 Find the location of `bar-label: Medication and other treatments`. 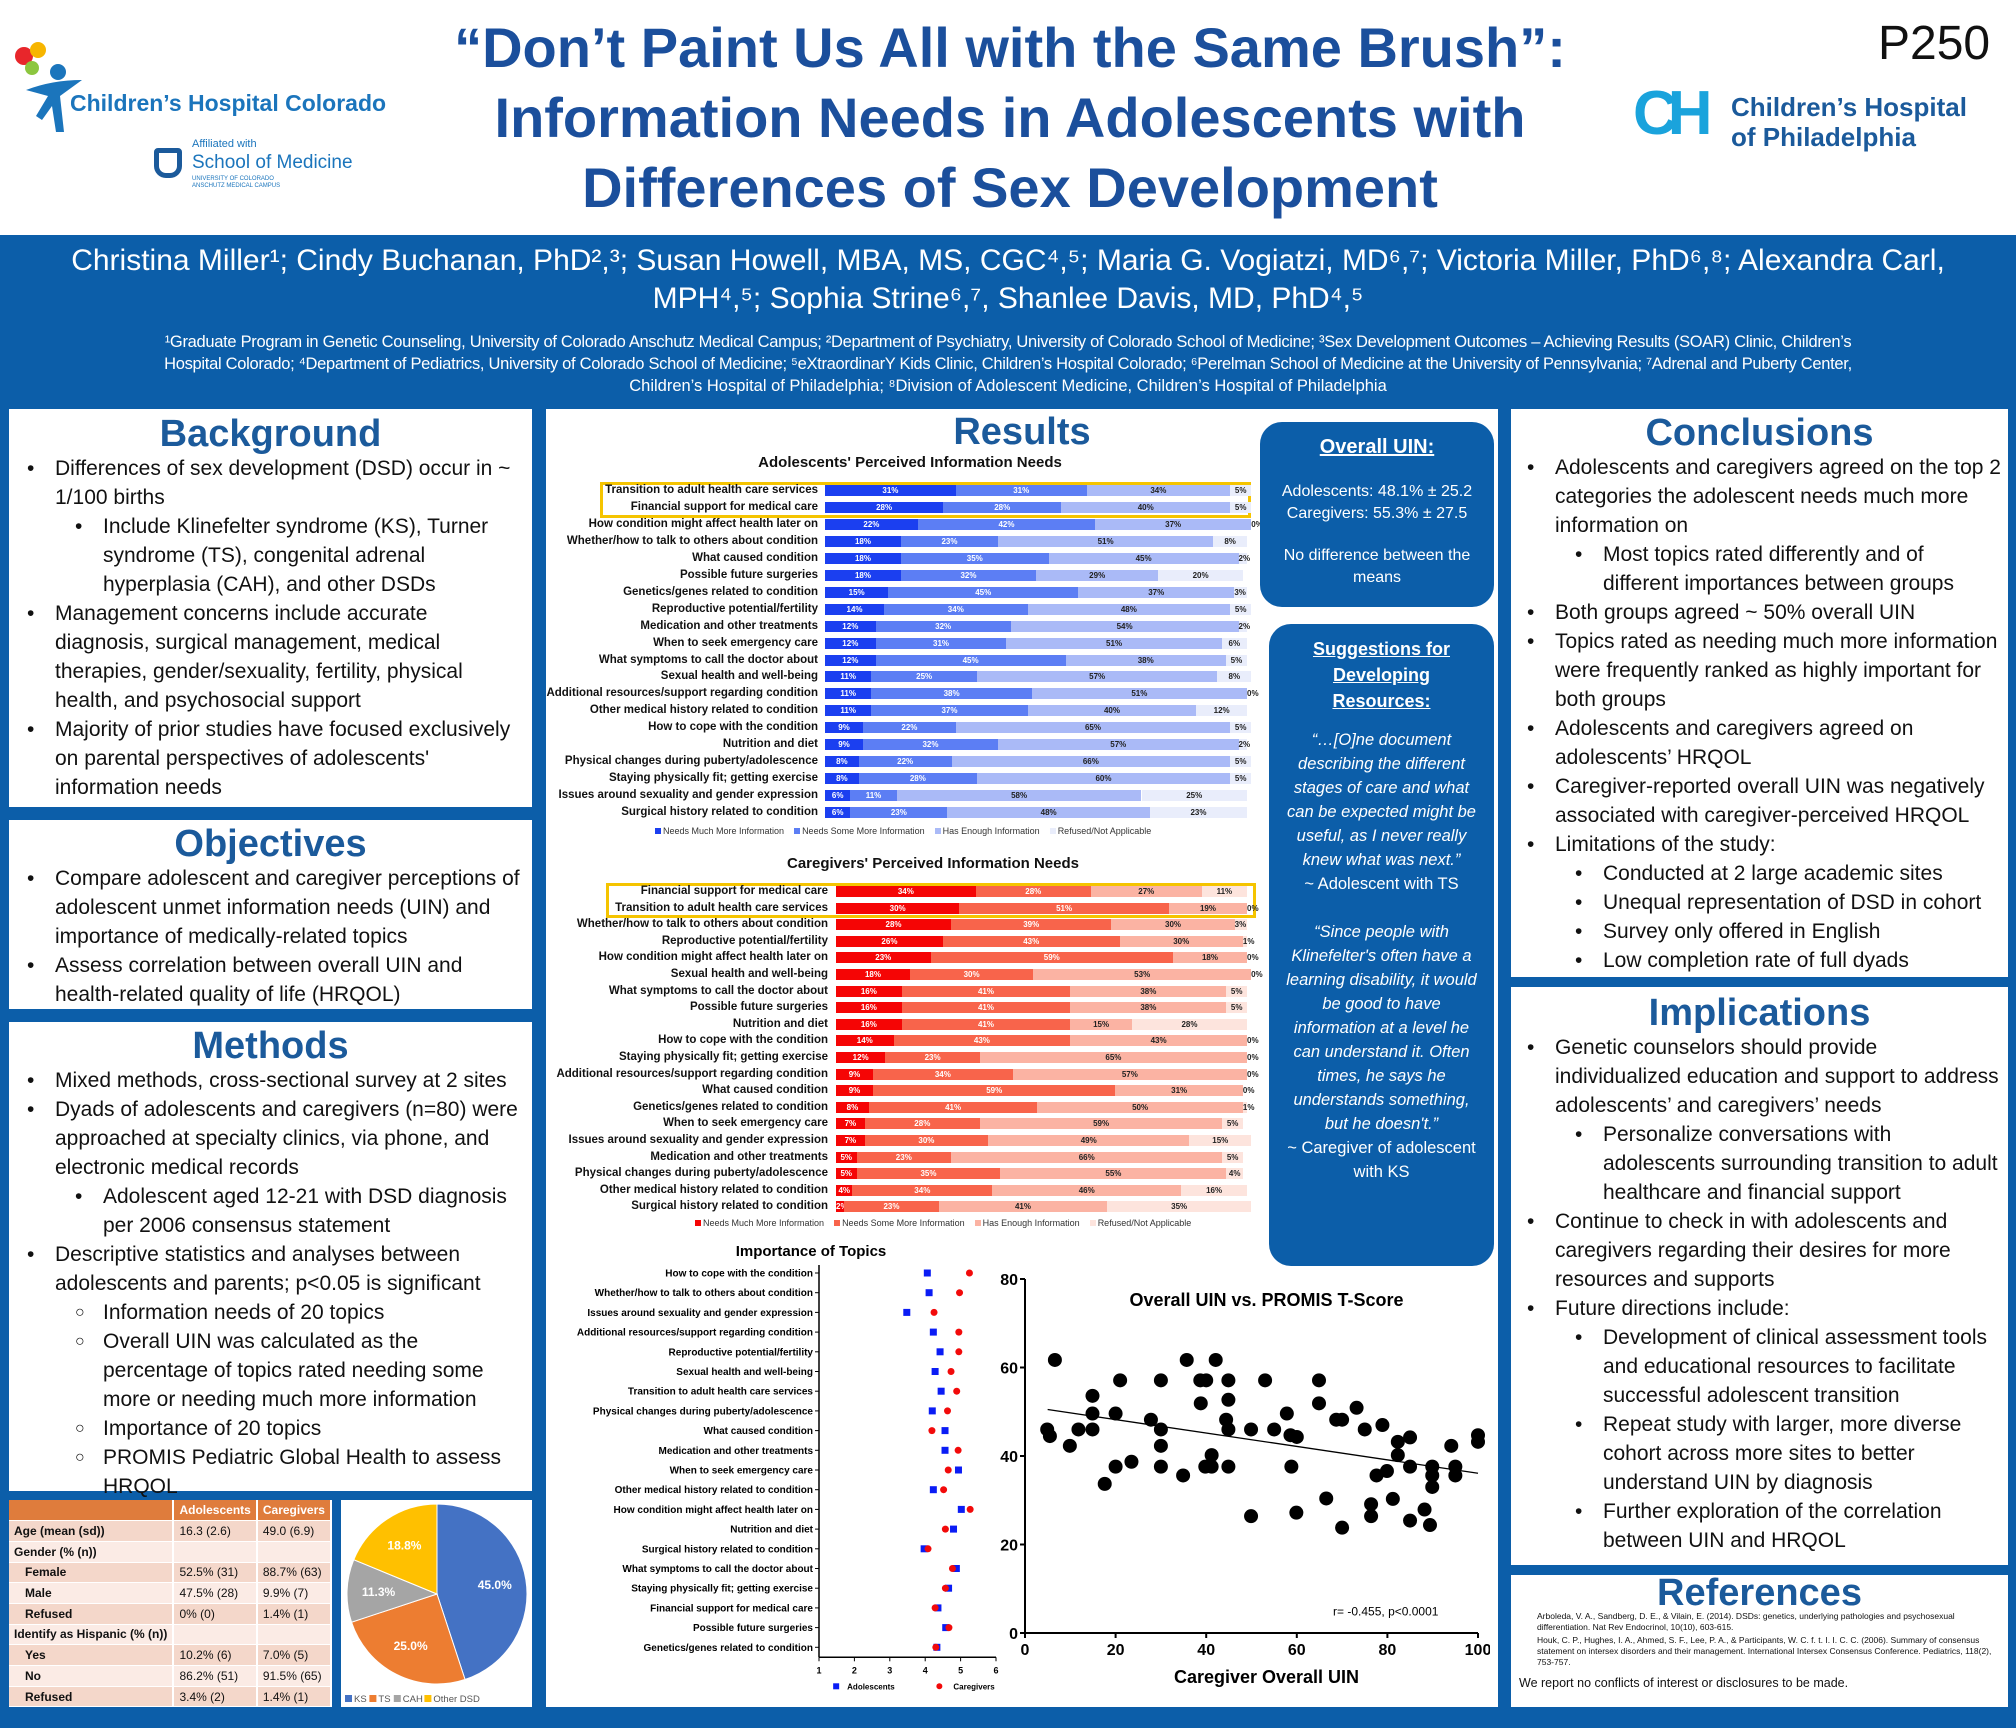

bar-label: Medication and other treatments is located at coordinates (729, 625).